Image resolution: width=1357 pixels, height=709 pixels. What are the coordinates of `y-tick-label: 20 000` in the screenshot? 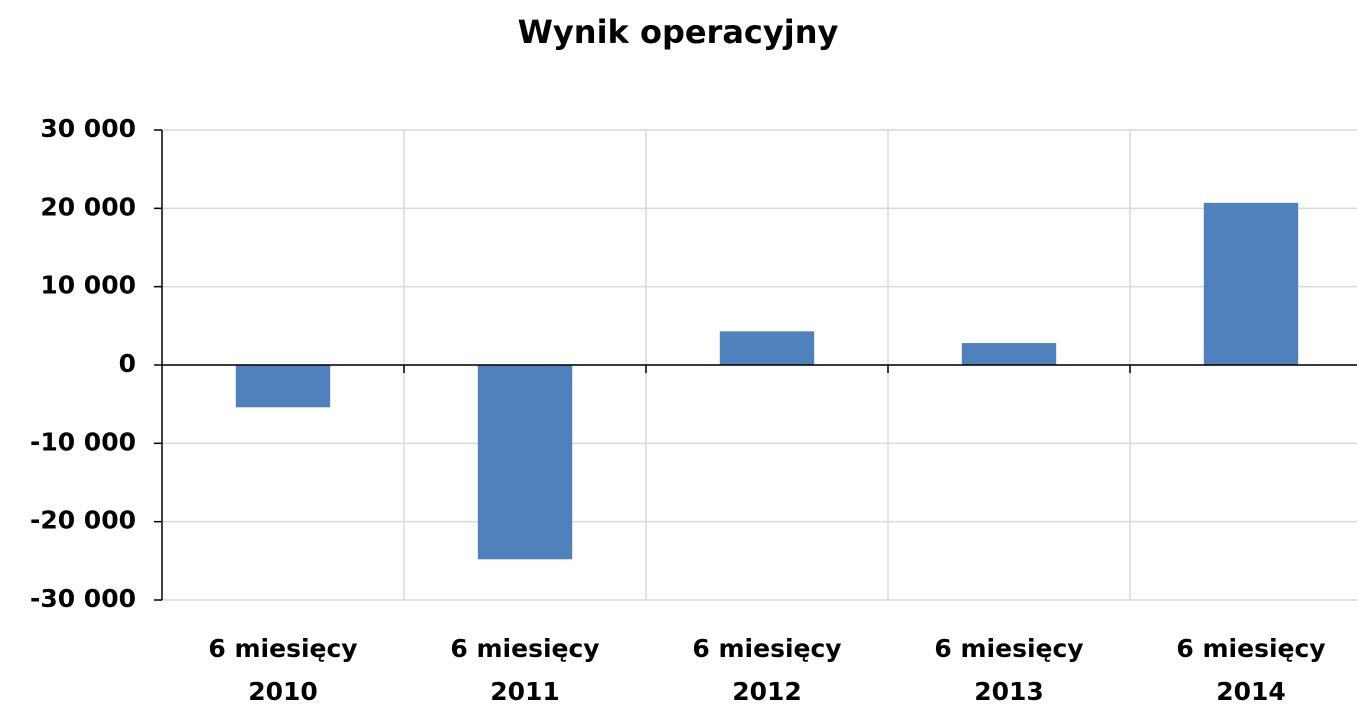 It's located at (88, 206).